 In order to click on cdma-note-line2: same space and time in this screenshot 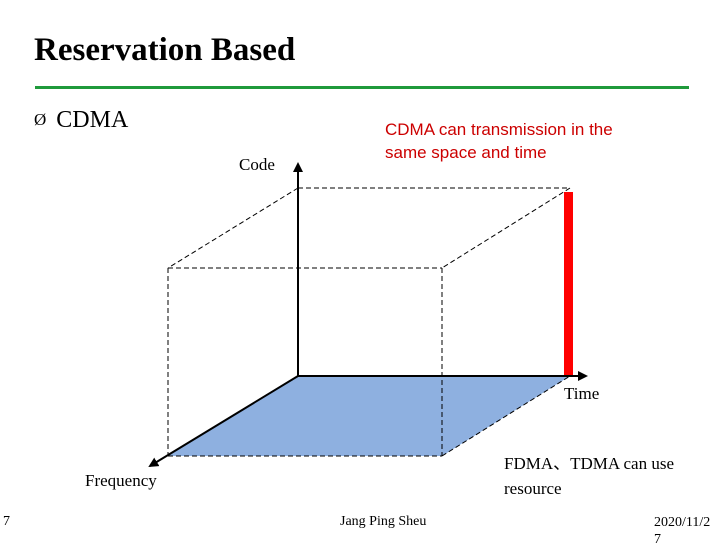, I will do `click(466, 152)`.